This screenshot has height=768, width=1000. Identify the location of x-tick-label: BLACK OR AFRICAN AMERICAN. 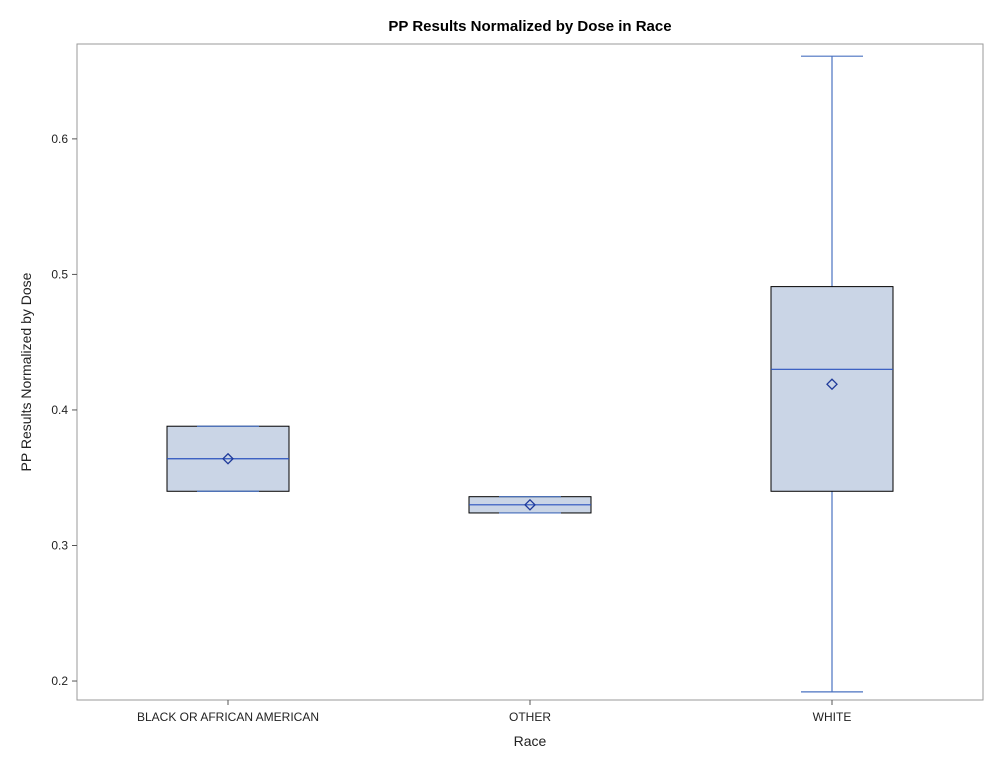
(228, 717).